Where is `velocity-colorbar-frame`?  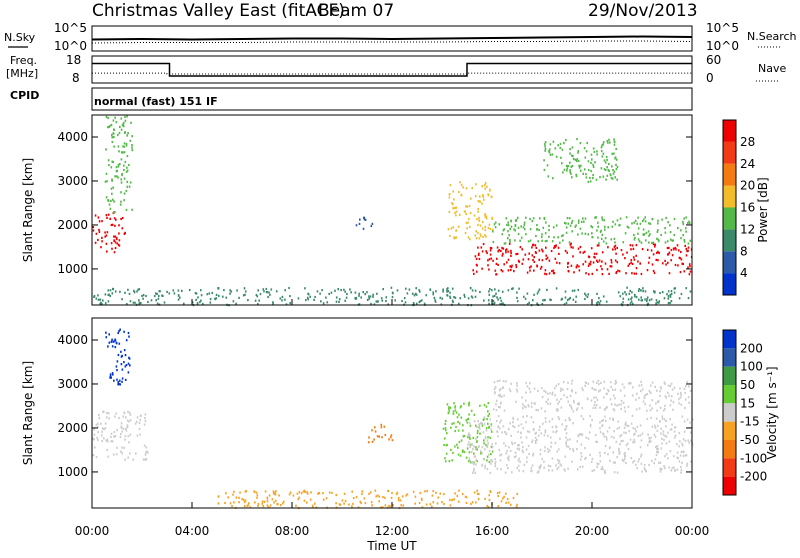
velocity-colorbar-frame is located at coordinates (729, 412).